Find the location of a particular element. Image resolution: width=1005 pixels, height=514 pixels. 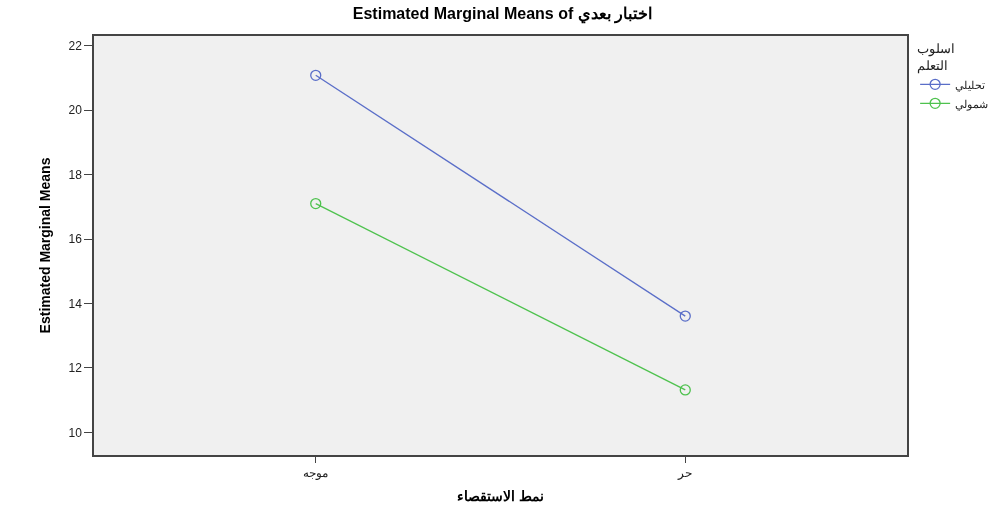

y-tick-label: 22 is located at coordinates (75, 45).